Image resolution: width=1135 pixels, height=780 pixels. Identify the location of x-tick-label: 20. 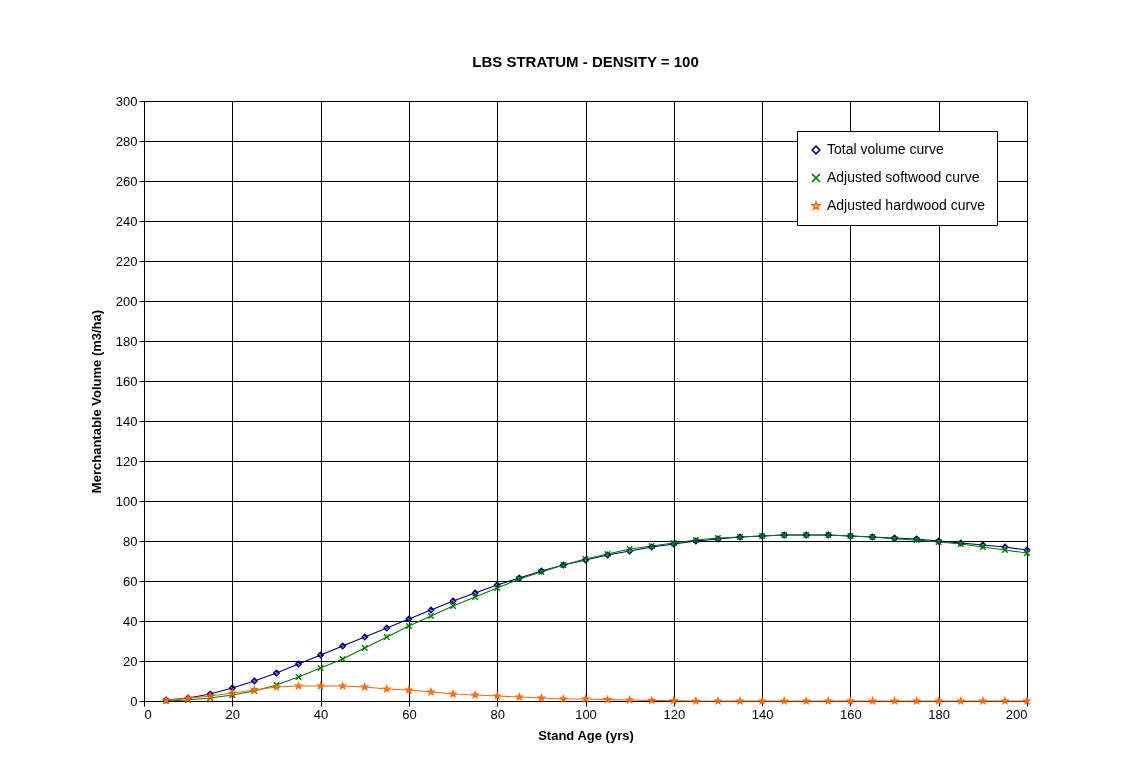
(233, 714).